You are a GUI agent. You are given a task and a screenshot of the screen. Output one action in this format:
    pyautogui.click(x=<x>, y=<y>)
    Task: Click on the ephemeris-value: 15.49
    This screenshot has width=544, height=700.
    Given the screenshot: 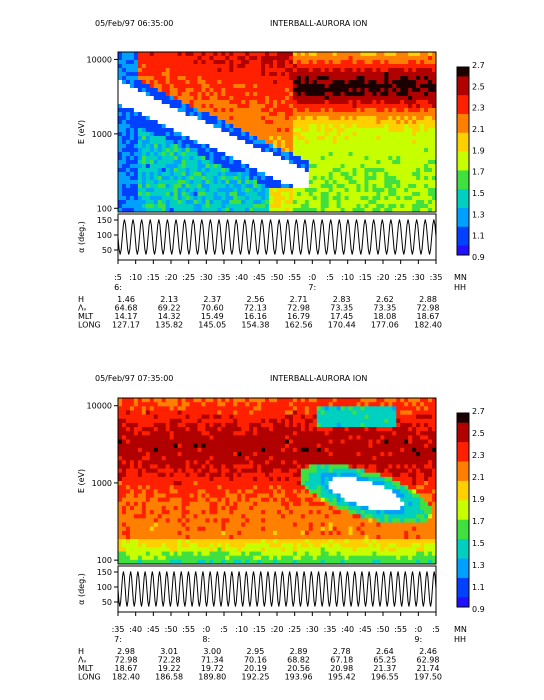 What is the action you would take?
    pyautogui.click(x=212, y=316)
    